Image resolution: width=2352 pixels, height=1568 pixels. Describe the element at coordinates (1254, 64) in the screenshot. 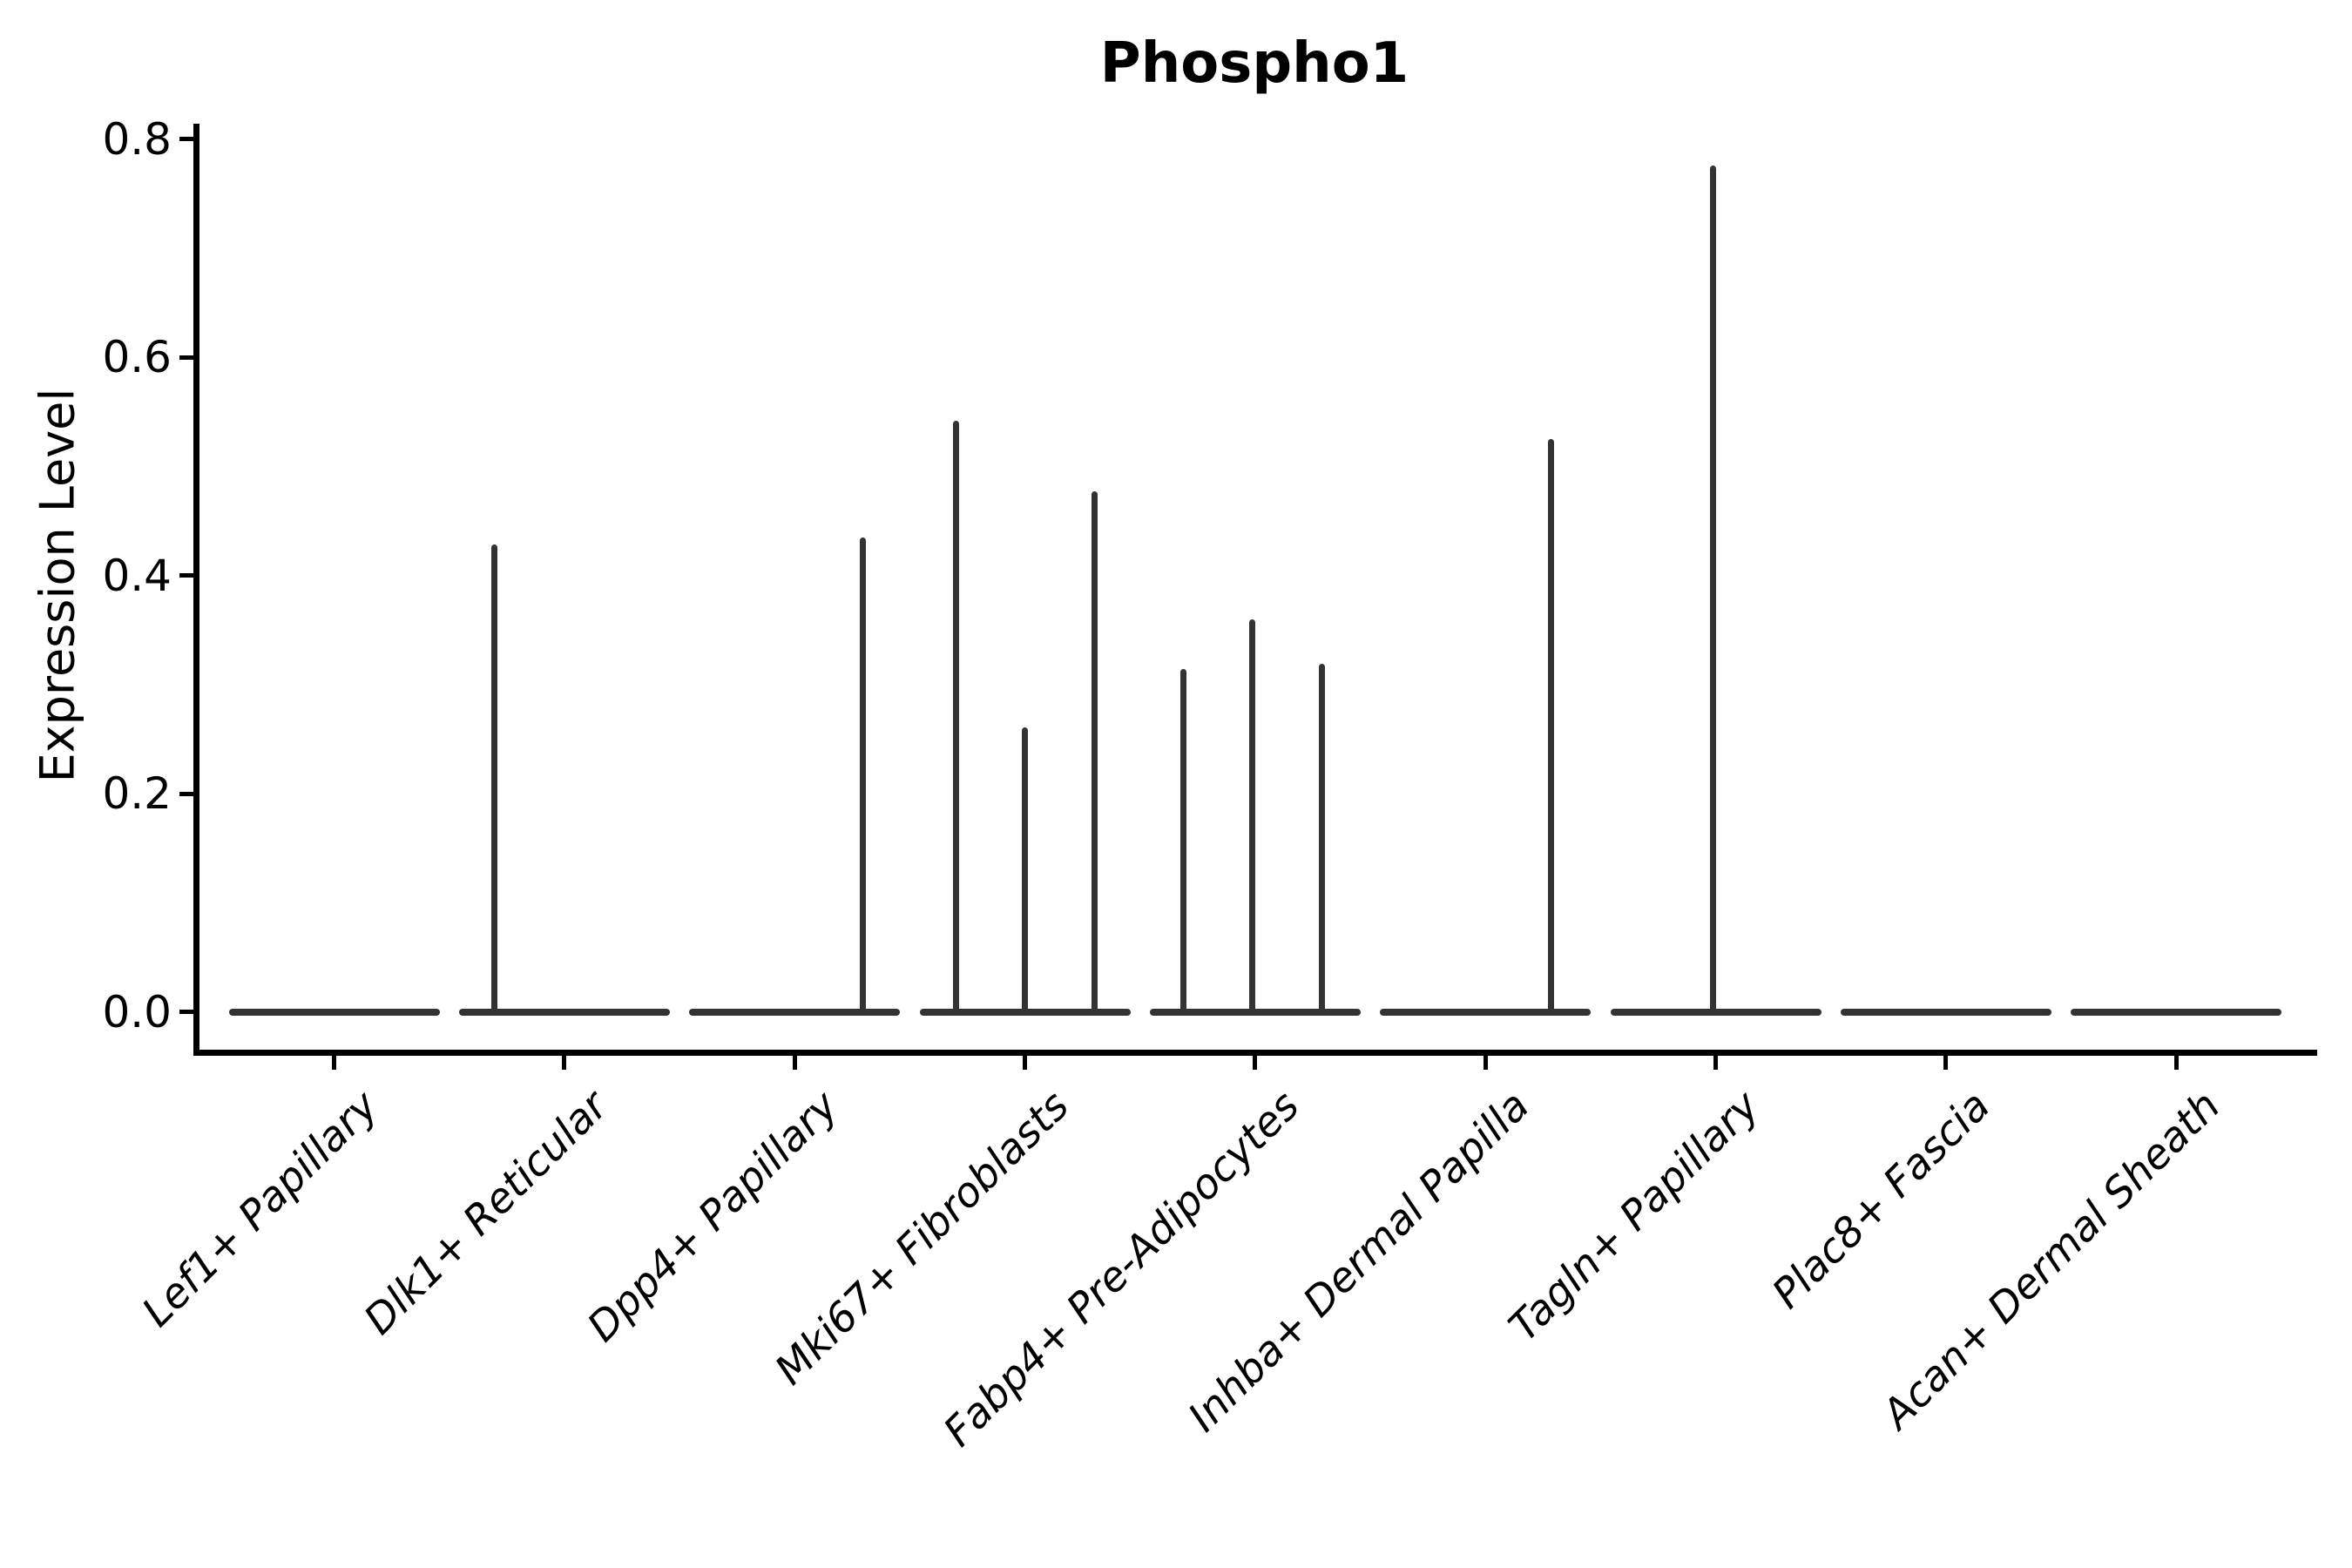

I see `chart-title: Phospho1` at that location.